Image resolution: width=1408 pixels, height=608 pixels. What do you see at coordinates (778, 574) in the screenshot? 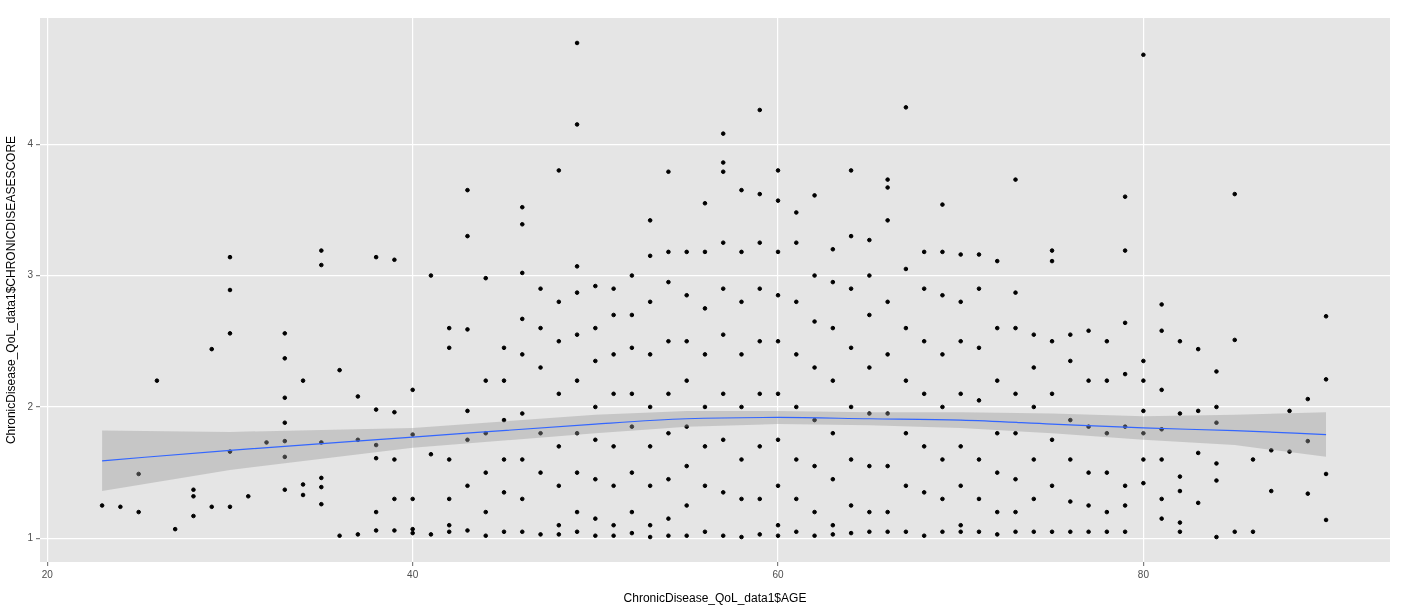
I see `x-tick-label: 60` at bounding box center [778, 574].